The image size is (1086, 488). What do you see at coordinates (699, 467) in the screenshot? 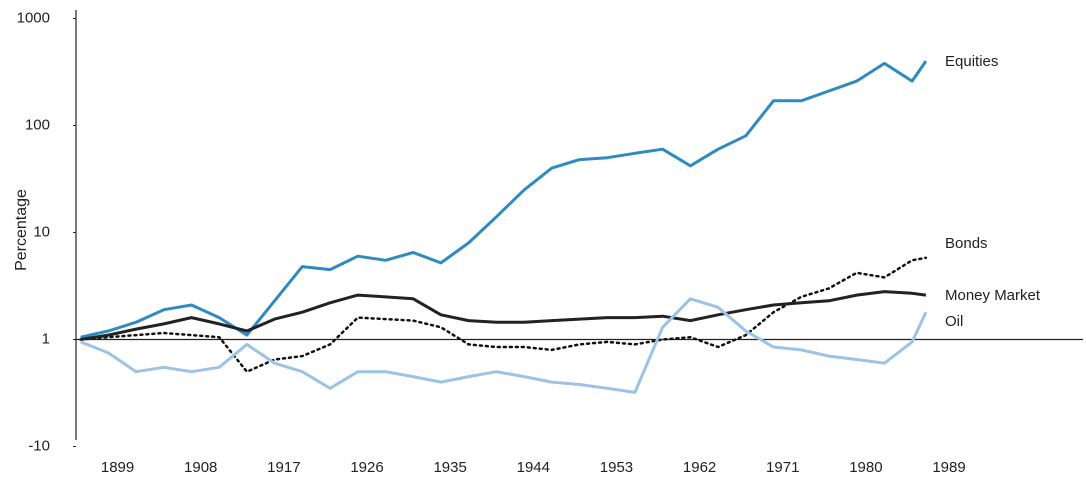
I see `x-tick-label: 1962` at bounding box center [699, 467].